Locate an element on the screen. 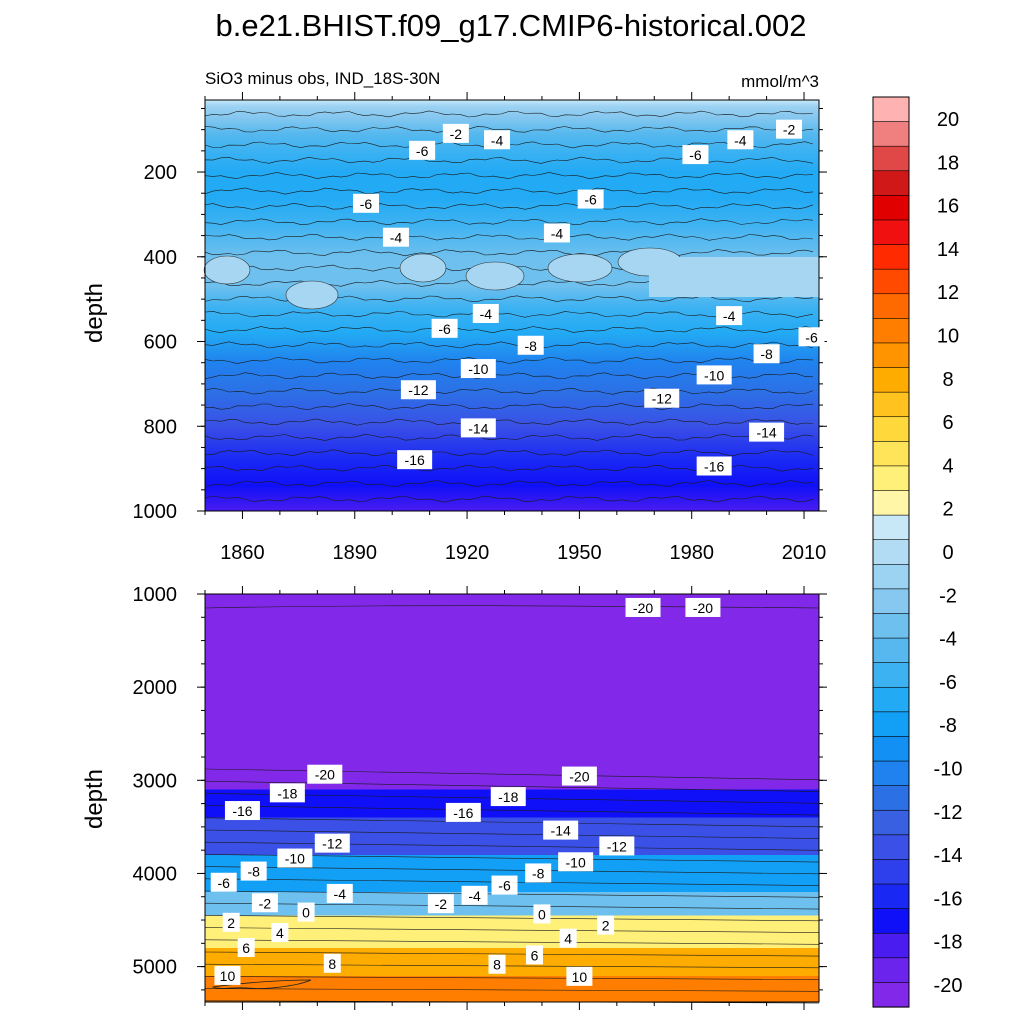  y-tick-label: 800 is located at coordinates (160, 427).